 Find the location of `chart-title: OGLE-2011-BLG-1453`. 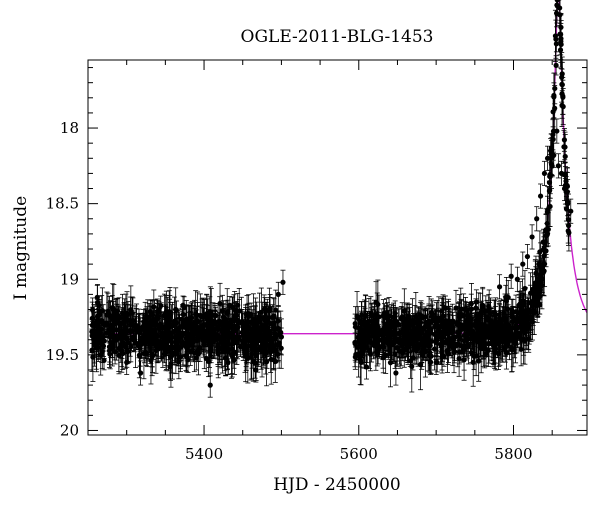

chart-title: OGLE-2011-BLG-1453 is located at coordinates (337, 37).